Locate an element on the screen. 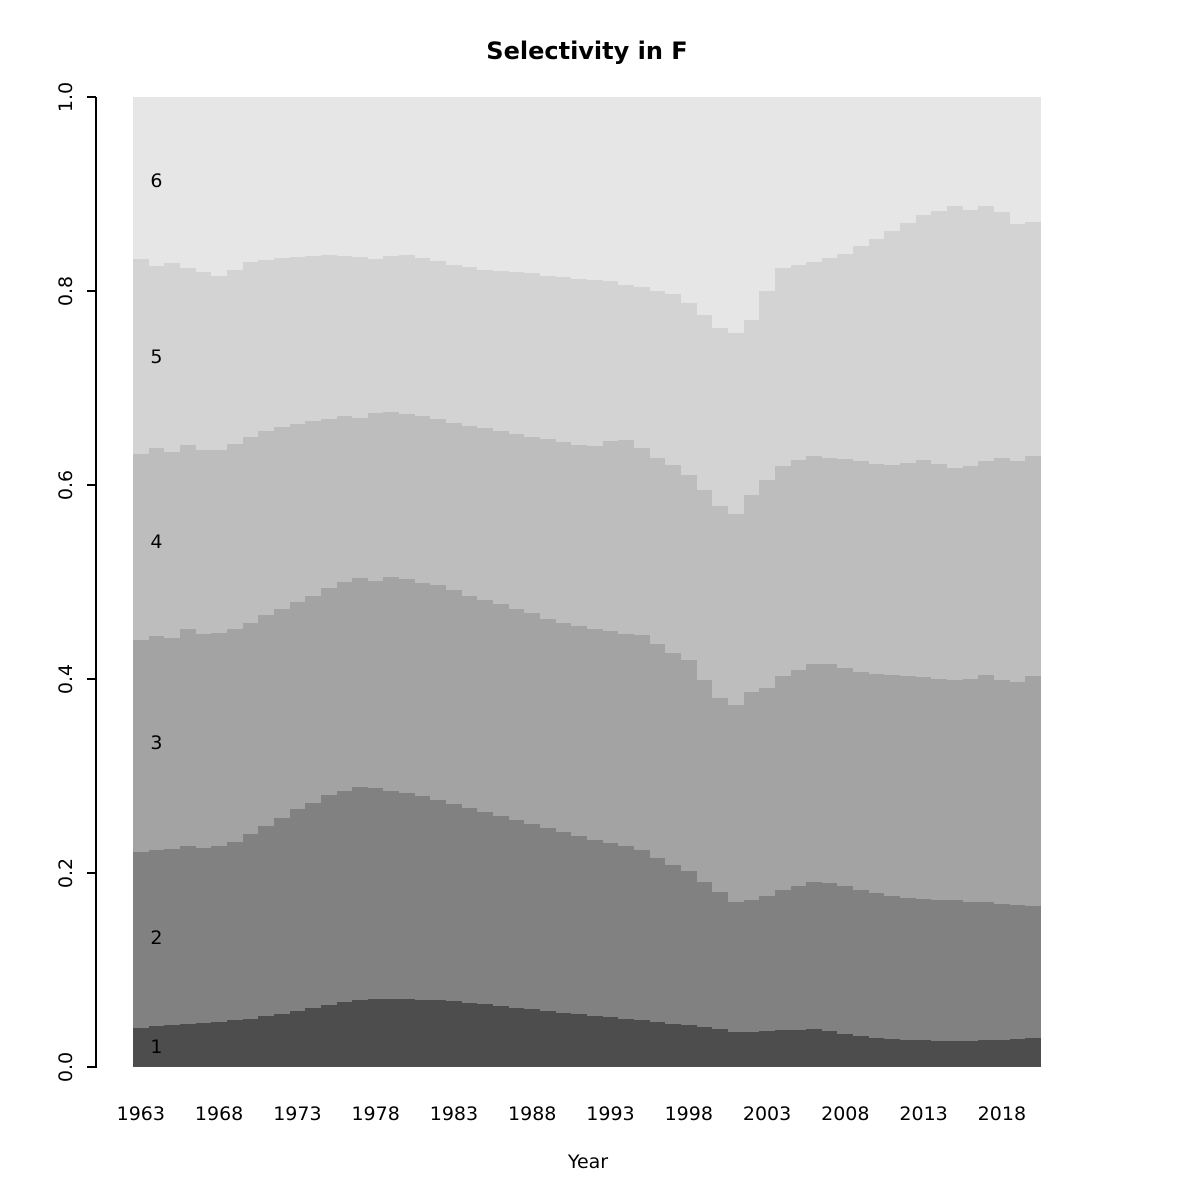 This screenshot has width=1200, height=1200. stacked-bar-2002 is located at coordinates (751, 582).